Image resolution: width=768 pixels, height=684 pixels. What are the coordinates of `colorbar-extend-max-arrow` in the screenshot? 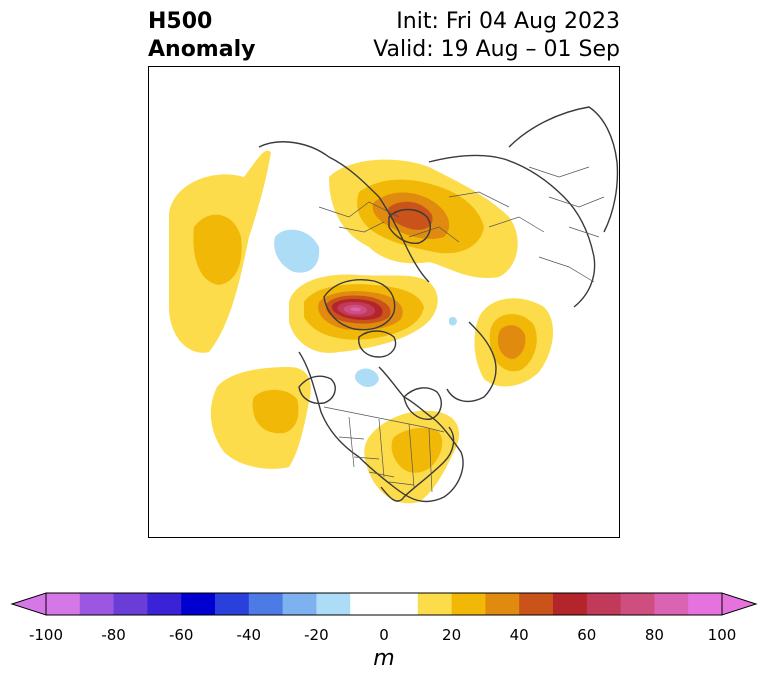 It's located at (739, 604).